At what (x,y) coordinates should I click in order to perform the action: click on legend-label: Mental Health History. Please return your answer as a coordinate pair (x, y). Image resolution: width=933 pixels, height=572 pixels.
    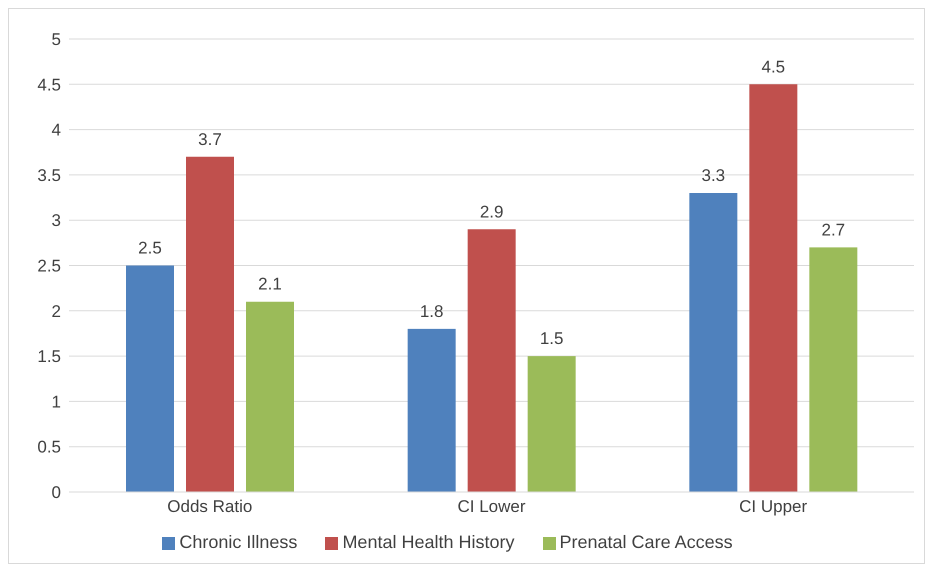
    Looking at the image, I should click on (428, 542).